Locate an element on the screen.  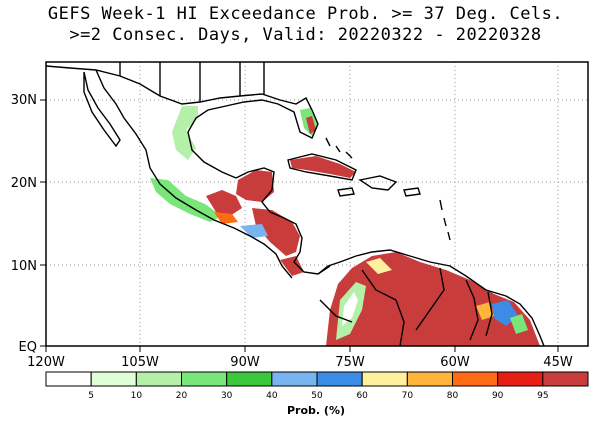
colorbar-tick-label: 30 is located at coordinates (227, 396).